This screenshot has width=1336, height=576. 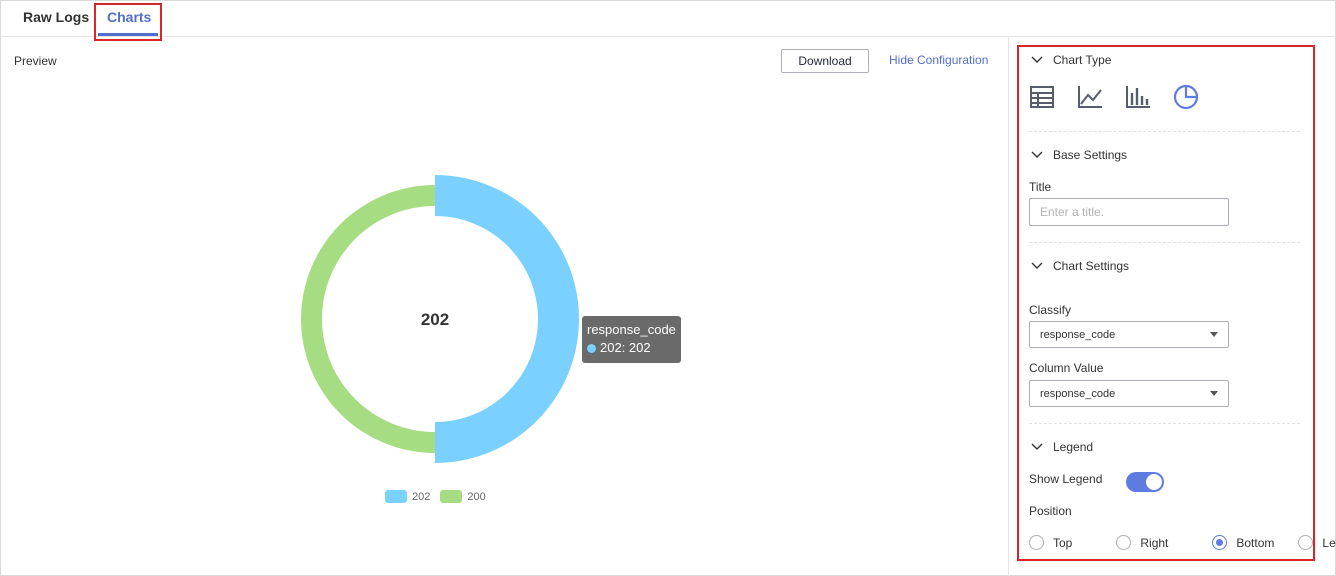 I want to click on legend-position-left: Left, so click(x=1317, y=542).